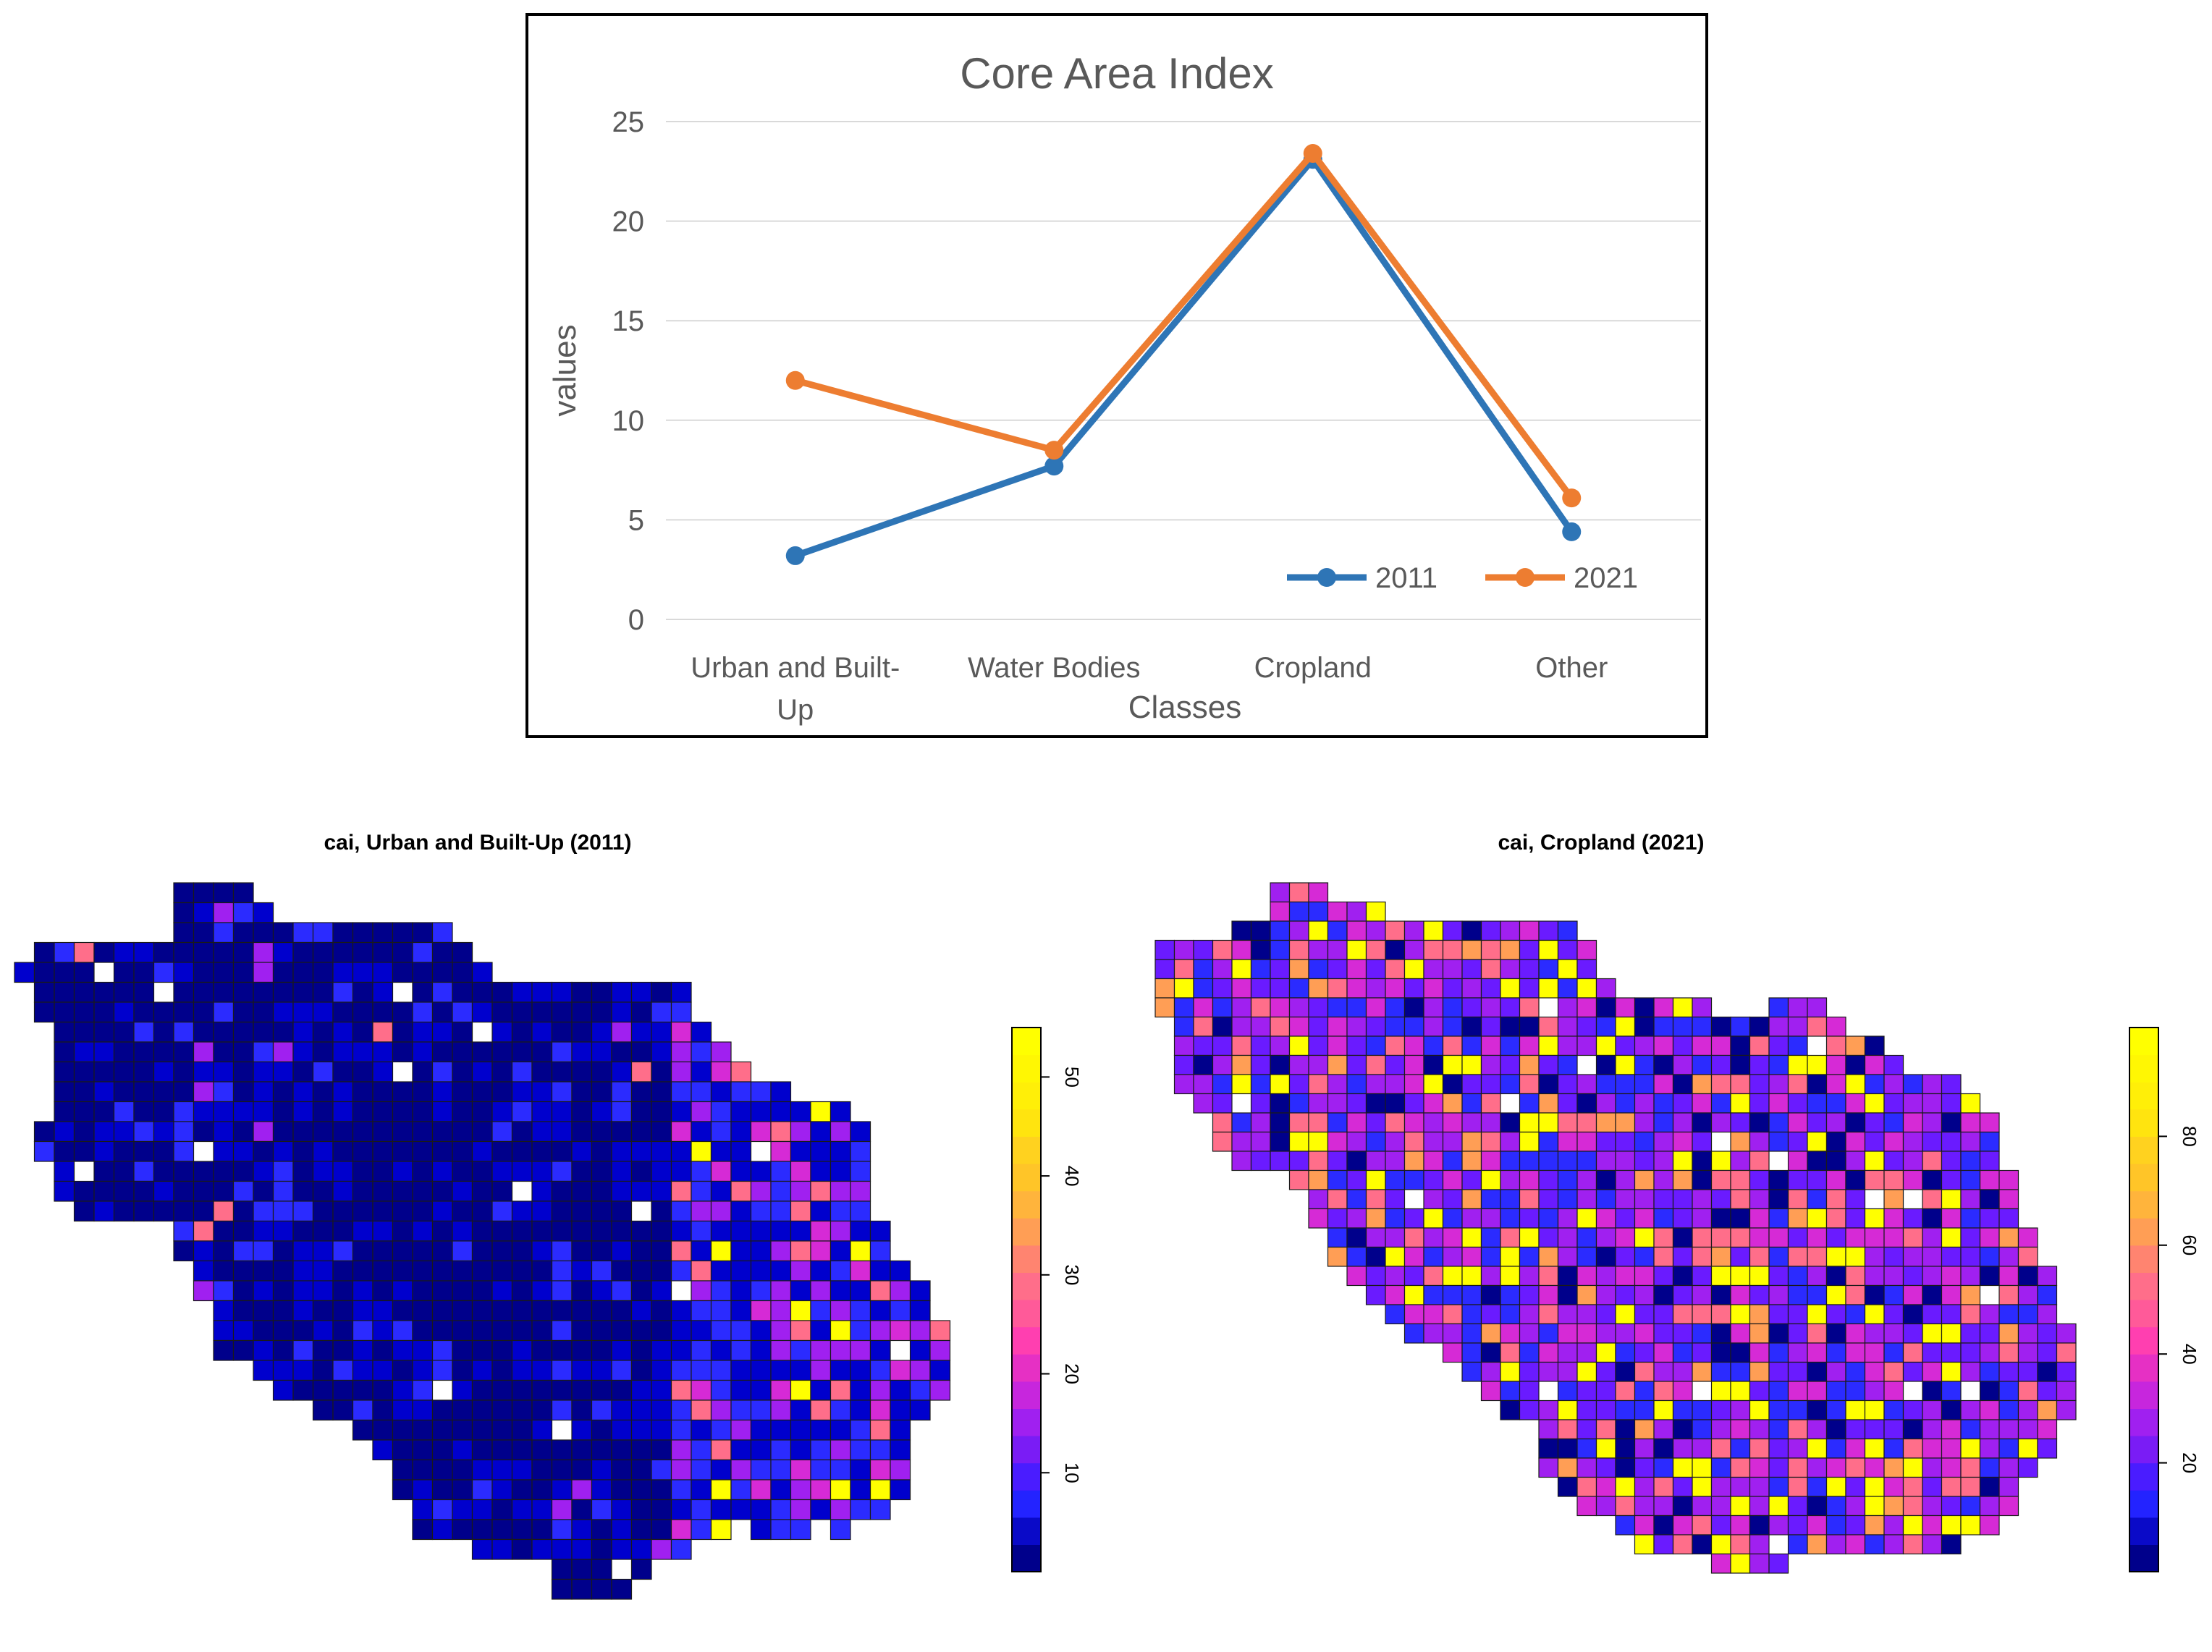 The image size is (2212, 1652). I want to click on colorbar-tick-label: 20, so click(2189, 1462).